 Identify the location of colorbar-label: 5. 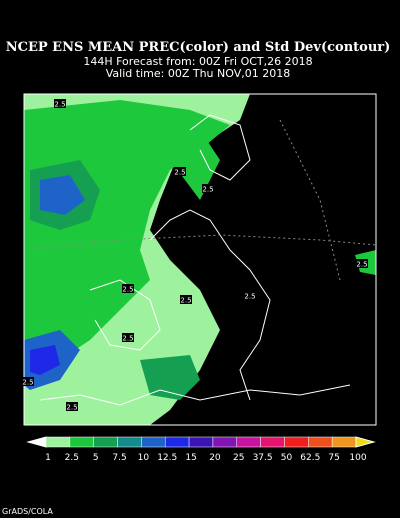
(96, 458).